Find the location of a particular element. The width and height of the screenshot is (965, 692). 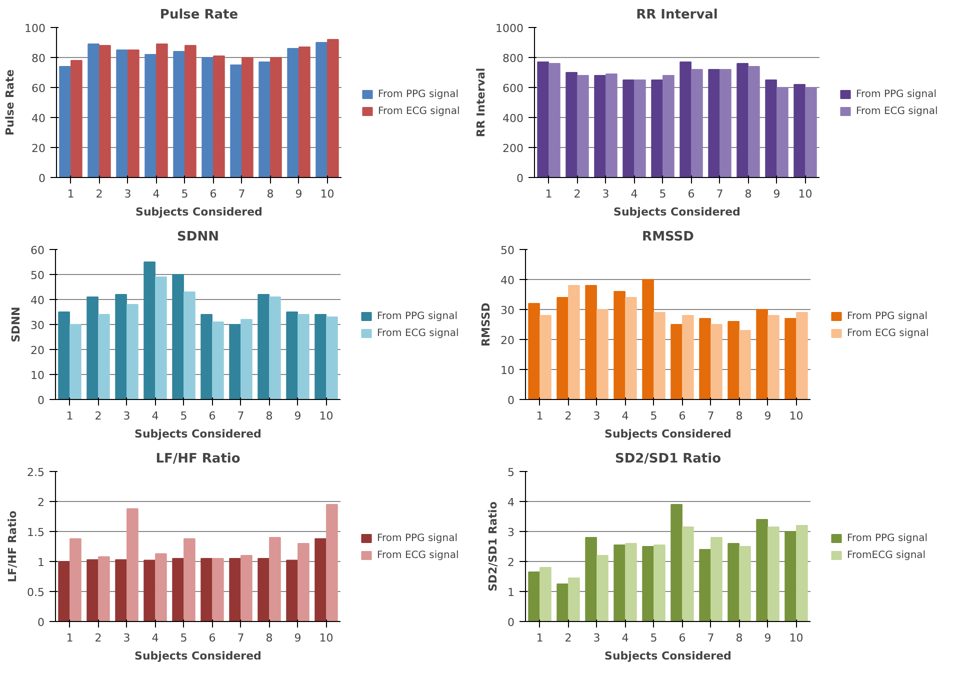

y-axis-title: LF/HF Ratio is located at coordinates (13, 546).